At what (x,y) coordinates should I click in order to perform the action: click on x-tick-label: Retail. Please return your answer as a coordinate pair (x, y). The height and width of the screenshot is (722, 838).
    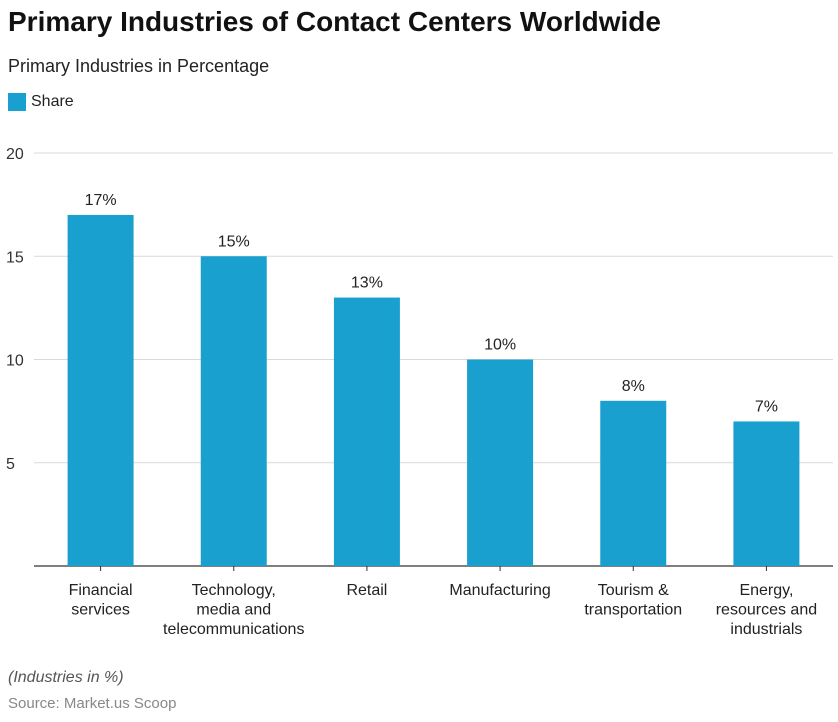
    Looking at the image, I should click on (366, 590).